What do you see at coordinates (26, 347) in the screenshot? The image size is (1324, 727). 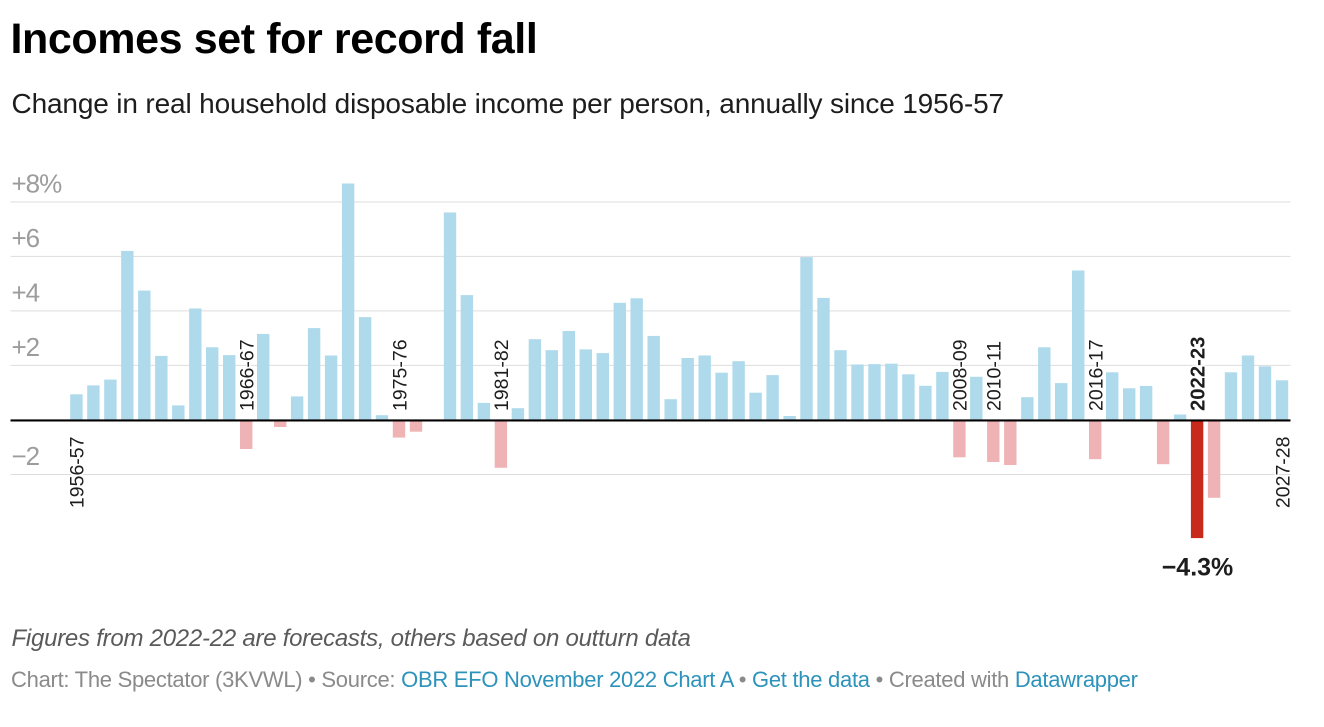 I see `svg-text: +2` at bounding box center [26, 347].